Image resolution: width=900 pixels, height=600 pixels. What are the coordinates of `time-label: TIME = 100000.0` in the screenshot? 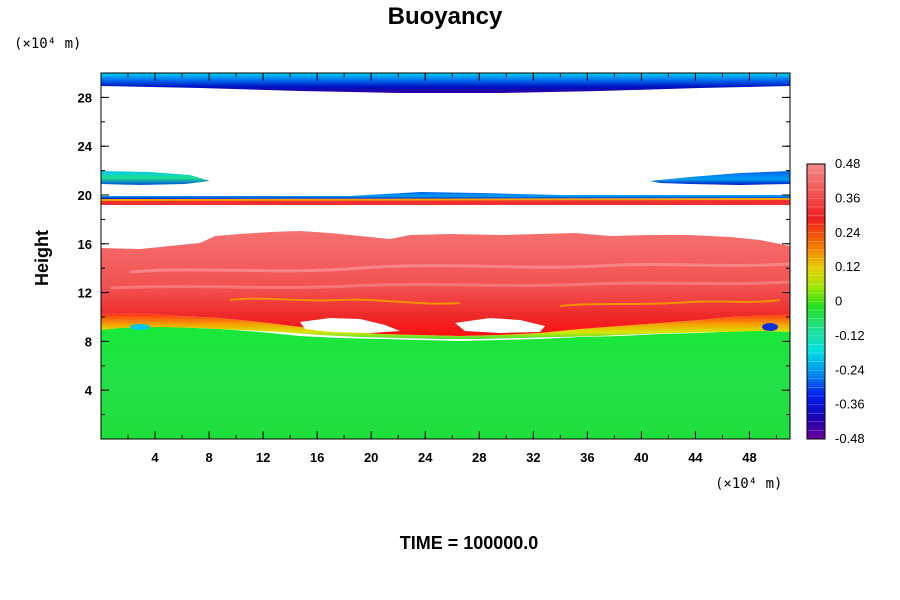 It's located at (469, 543).